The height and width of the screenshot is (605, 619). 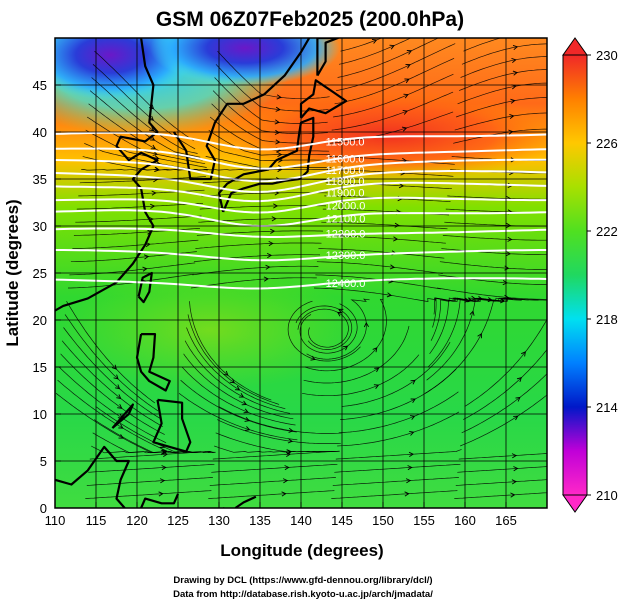 I want to click on x-tick-label: 130, so click(x=219, y=520).